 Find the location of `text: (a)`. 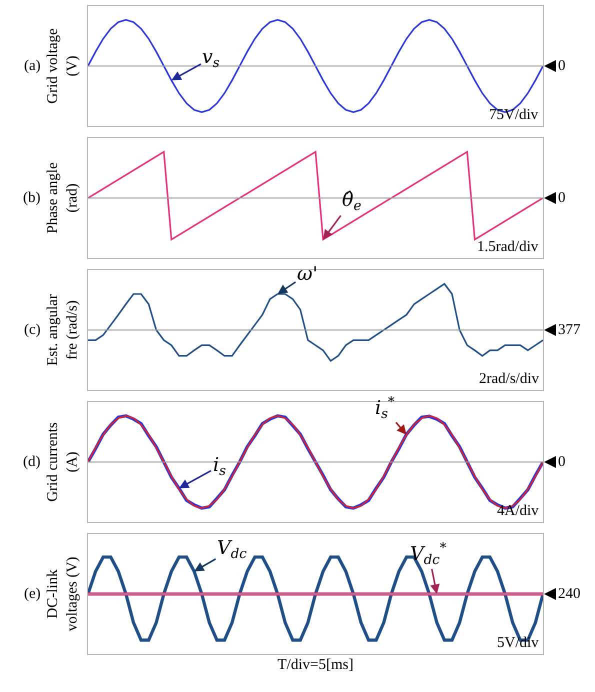

text: (a) is located at coordinates (32, 66).